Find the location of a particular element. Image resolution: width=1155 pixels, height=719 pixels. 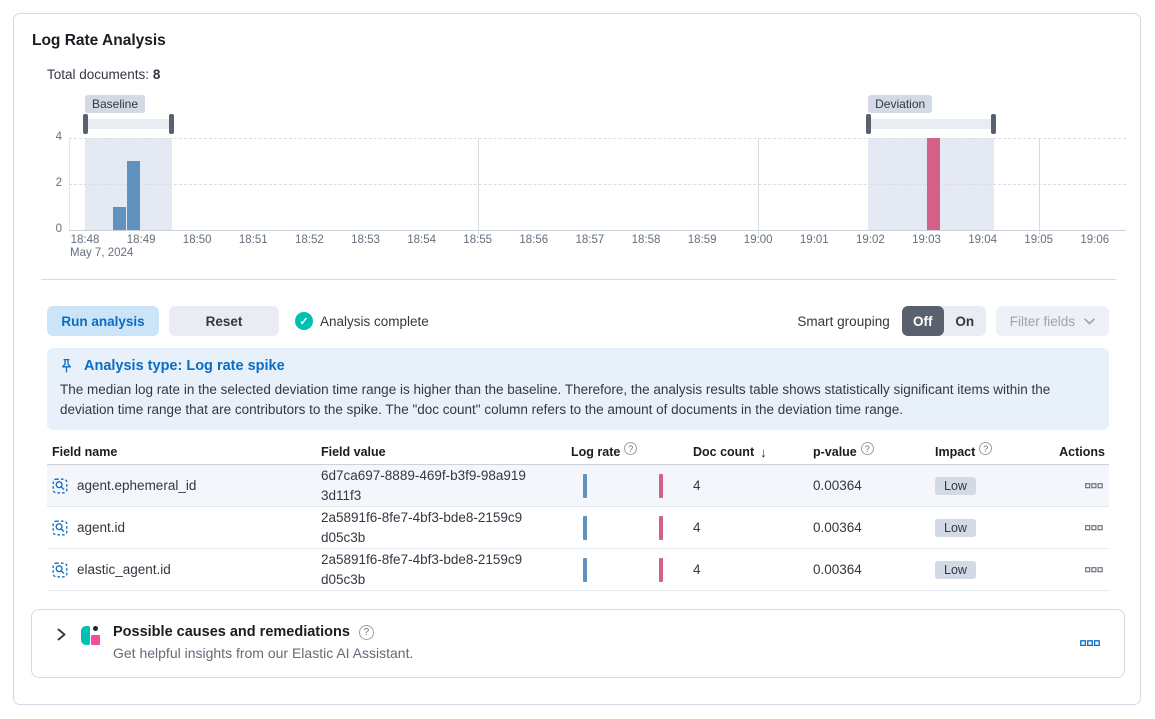

chevron-down-icon is located at coordinates (1089, 321).